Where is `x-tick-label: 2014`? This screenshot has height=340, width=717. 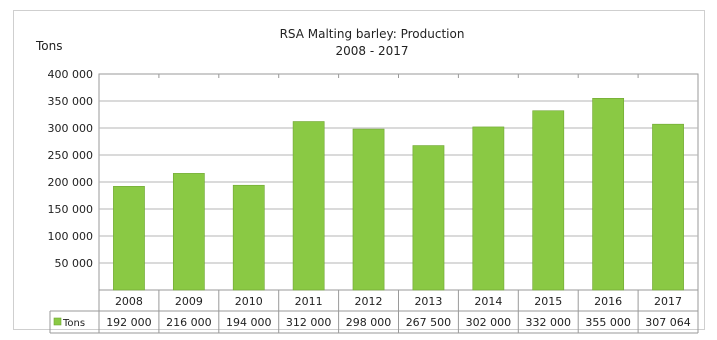 x-tick-label: 2014 is located at coordinates (488, 301).